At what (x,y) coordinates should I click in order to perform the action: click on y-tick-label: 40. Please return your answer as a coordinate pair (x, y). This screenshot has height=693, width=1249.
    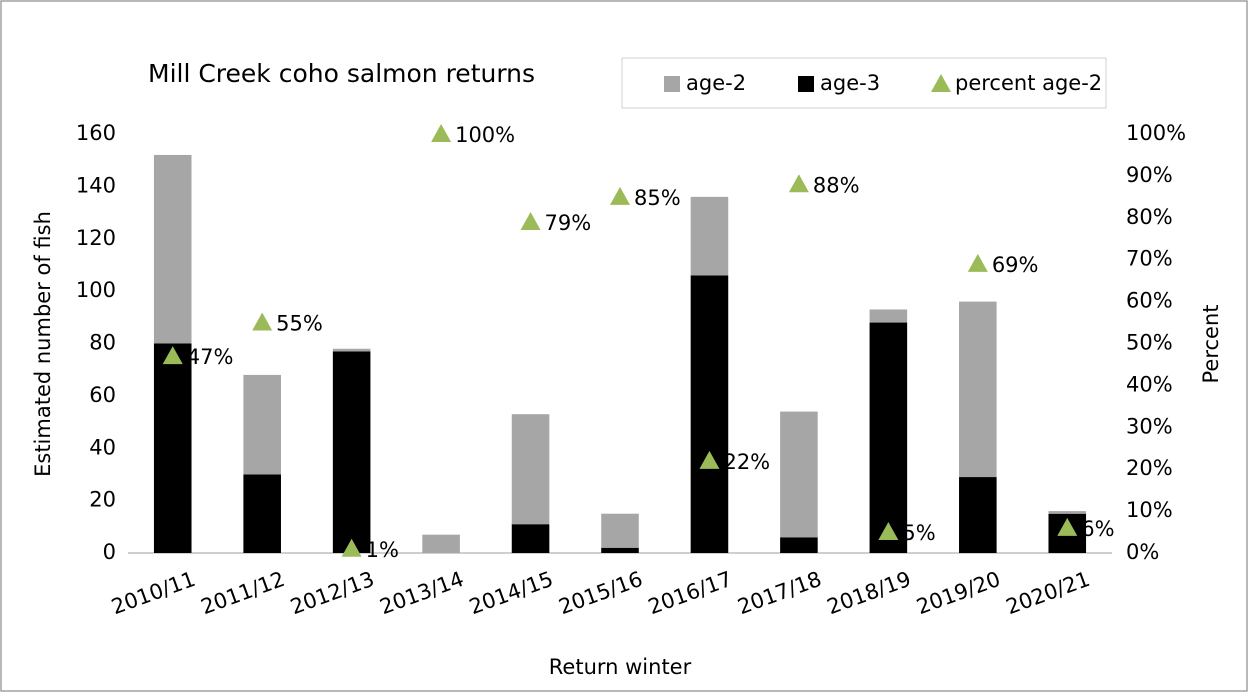
    Looking at the image, I should click on (102, 447).